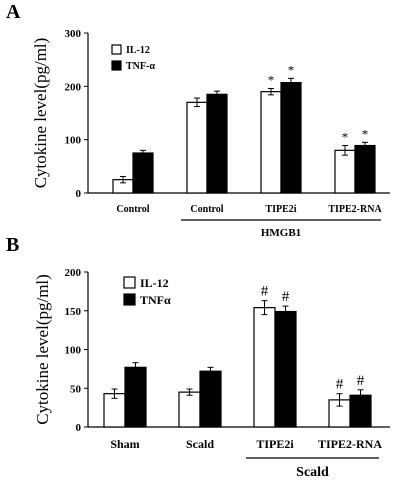 The height and width of the screenshot is (485, 400). What do you see at coordinates (73, 312) in the screenshot?
I see `y-tick-label: 150` at bounding box center [73, 312].